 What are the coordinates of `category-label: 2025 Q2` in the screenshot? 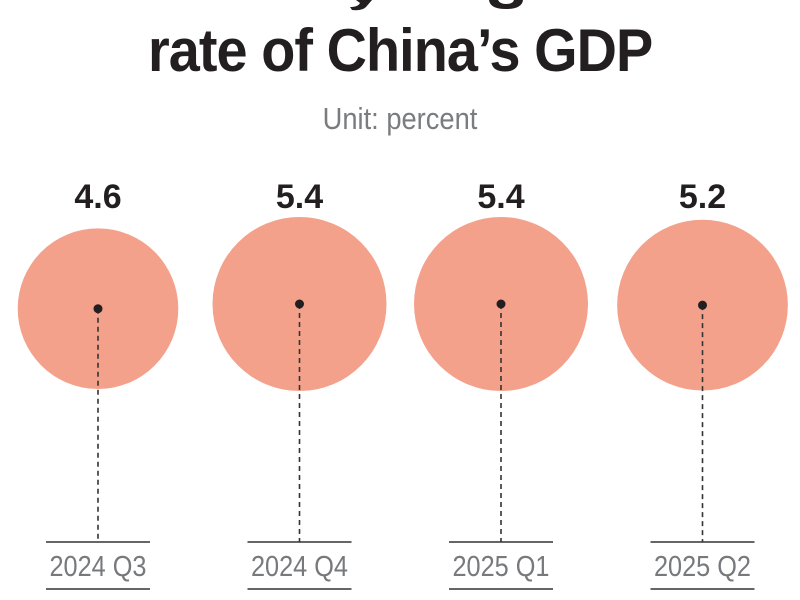 It's located at (702, 567).